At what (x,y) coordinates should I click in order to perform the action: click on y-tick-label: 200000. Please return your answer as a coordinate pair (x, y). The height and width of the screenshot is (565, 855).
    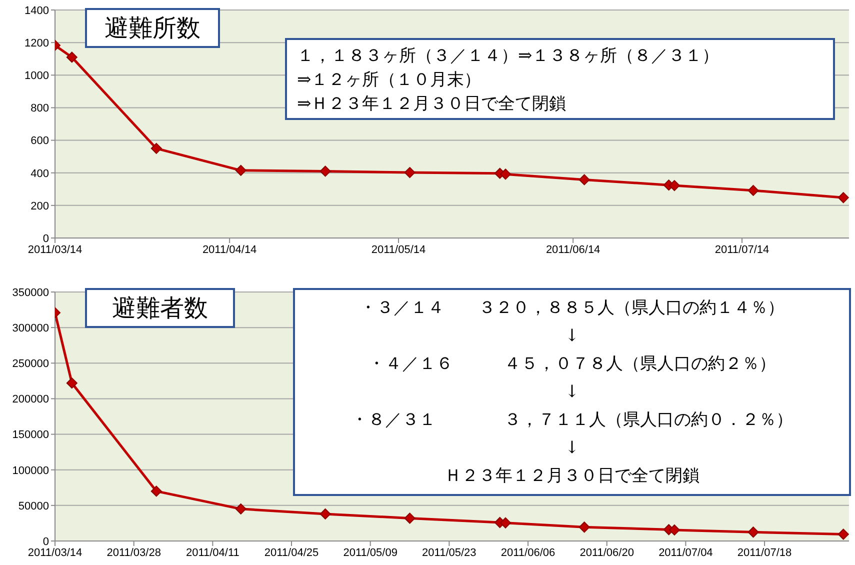
    Looking at the image, I should click on (30, 400).